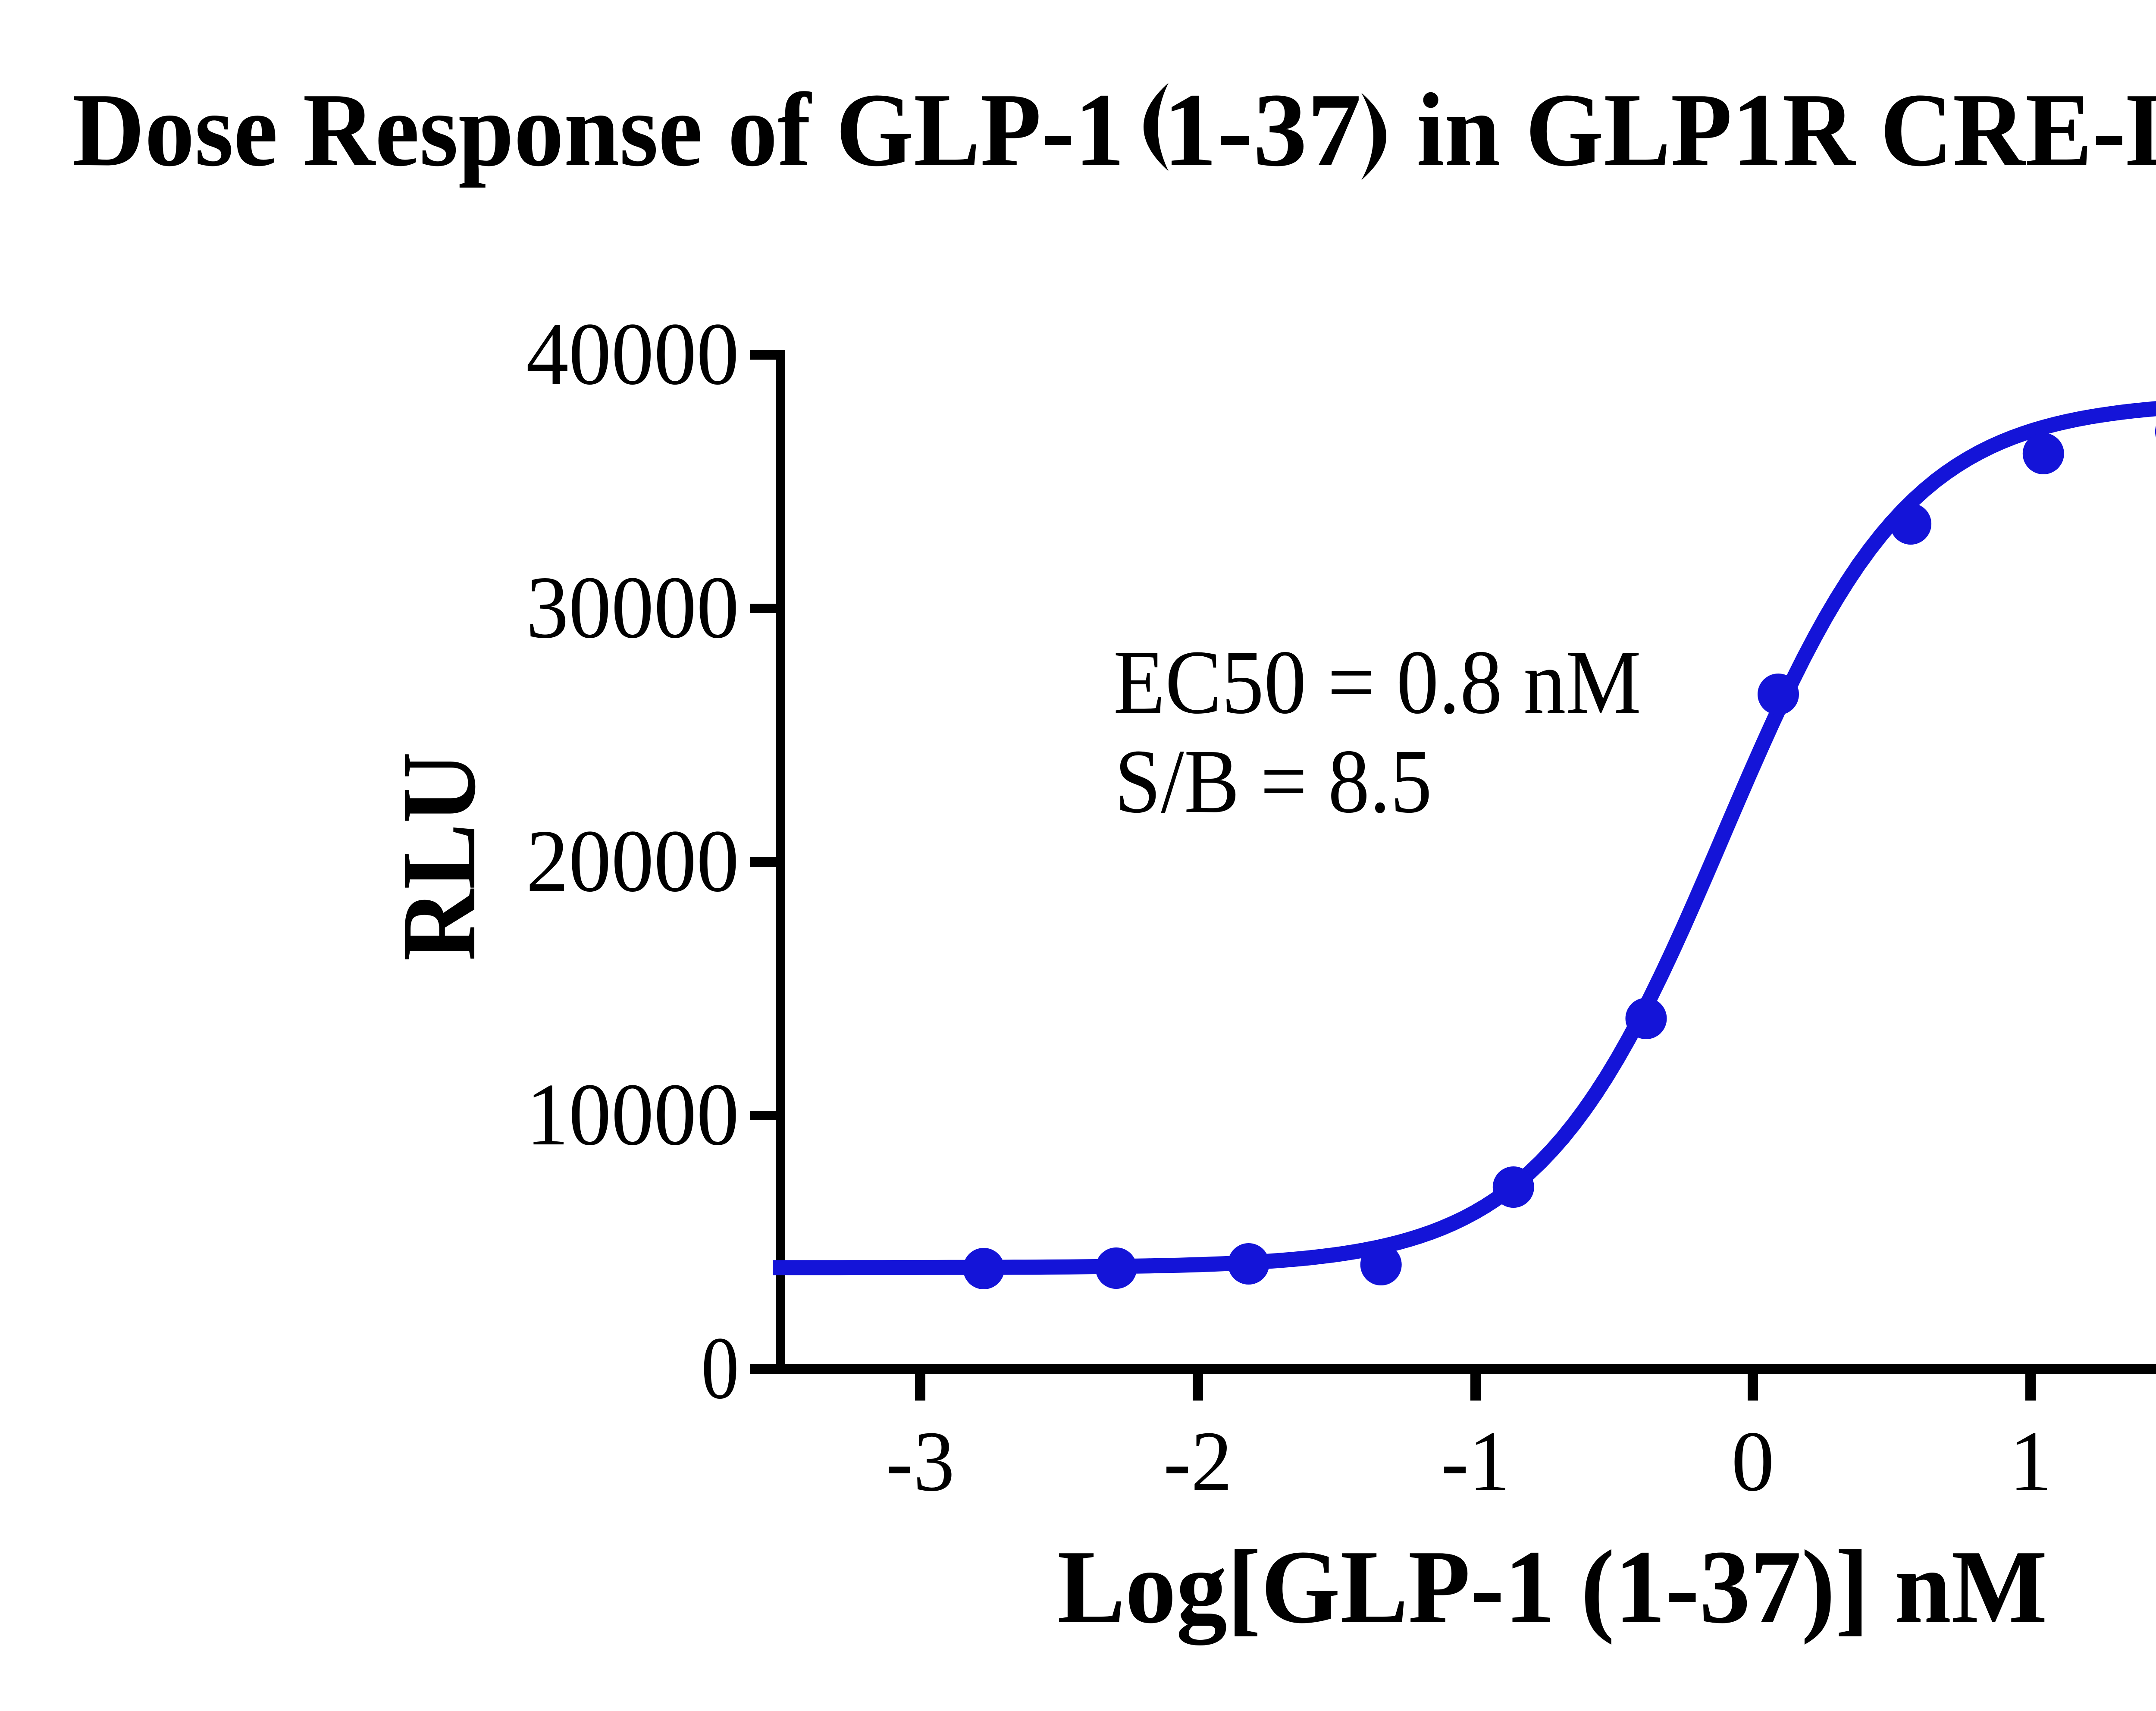  I want to click on svg-text: -1, so click(1475, 1461).